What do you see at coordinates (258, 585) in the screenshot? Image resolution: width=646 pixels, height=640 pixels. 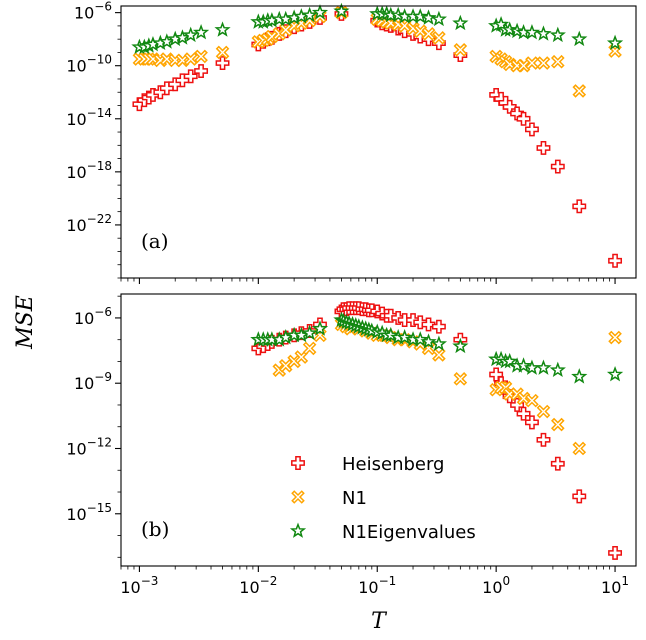 I see `x-tick-label: 10⁻²` at bounding box center [258, 585].